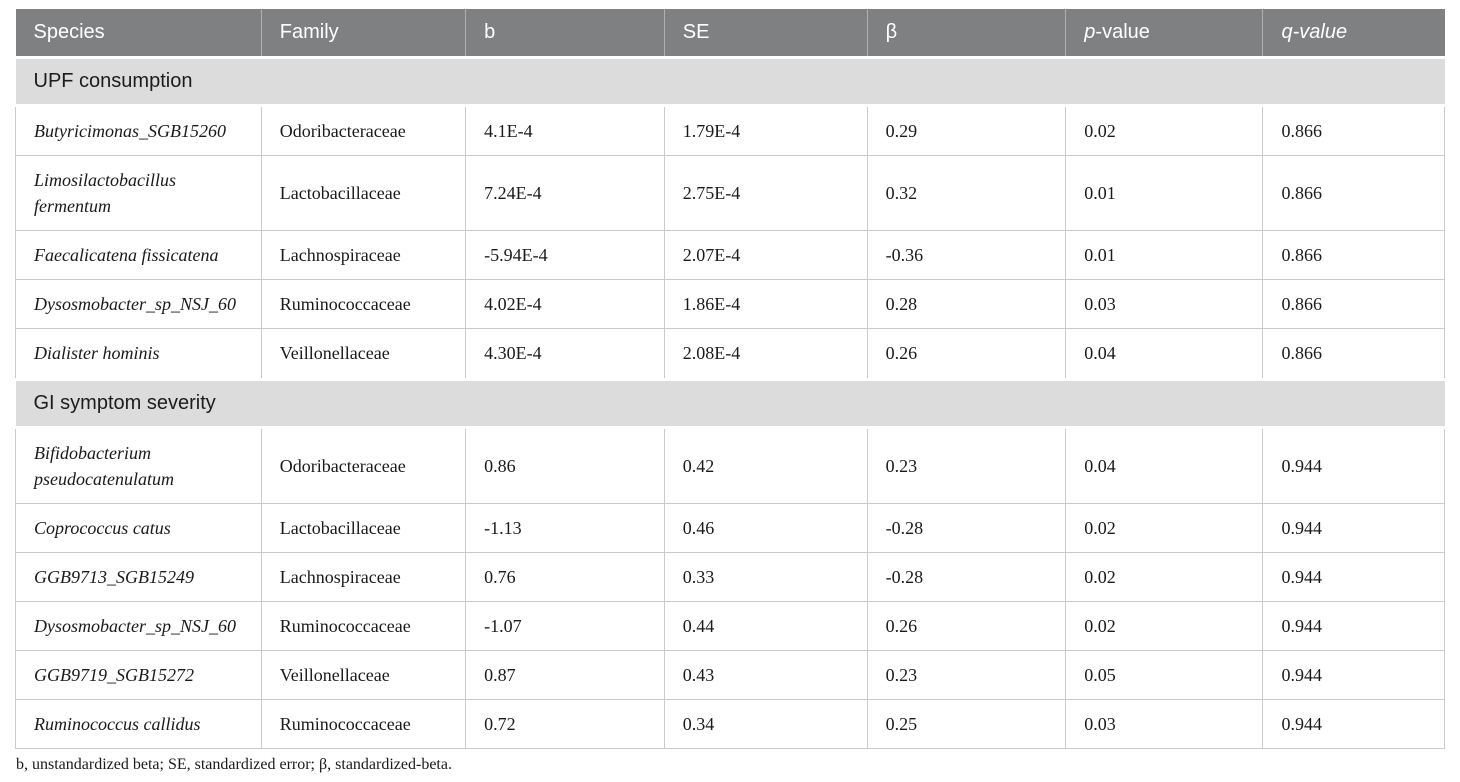 The image size is (1460, 782). What do you see at coordinates (565, 33) in the screenshot?
I see `column-header-b: b` at bounding box center [565, 33].